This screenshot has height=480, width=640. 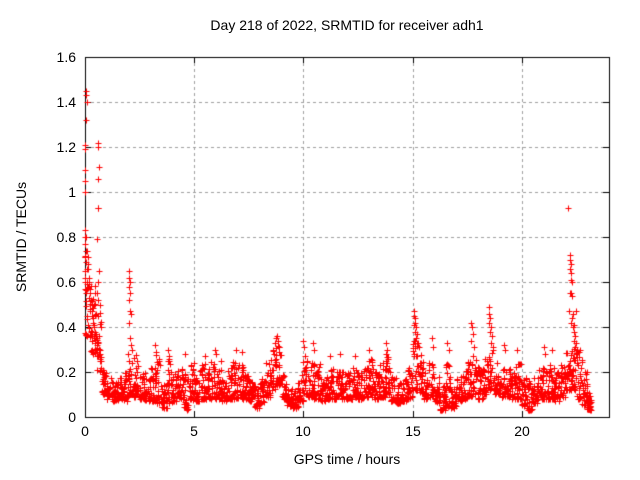 What do you see at coordinates (522, 431) in the screenshot?
I see `x-tick-label: 20` at bounding box center [522, 431].